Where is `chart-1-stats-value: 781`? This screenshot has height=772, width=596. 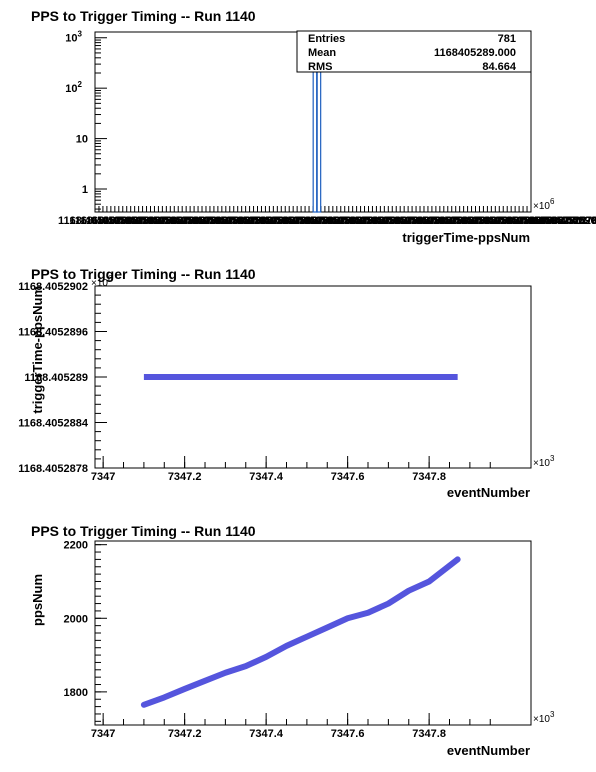 chart-1-stats-value: 781 is located at coordinates (507, 39).